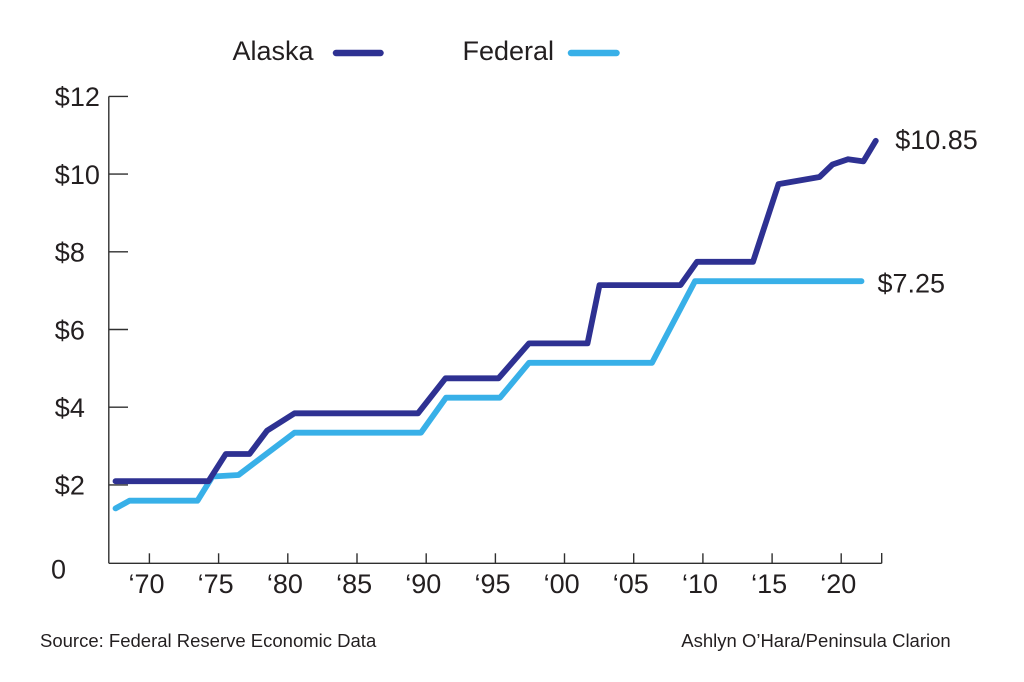 This screenshot has width=1024, height=682. Describe the element at coordinates (912, 284) in the screenshot. I see `svg-text: $7.25` at that location.